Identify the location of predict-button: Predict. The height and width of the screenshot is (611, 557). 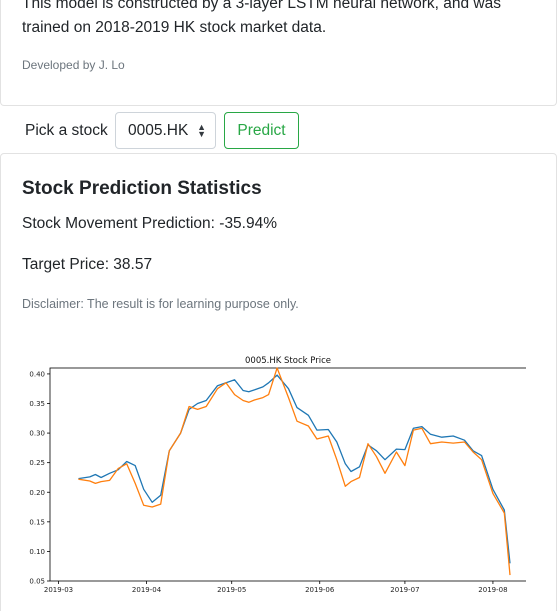
(261, 130).